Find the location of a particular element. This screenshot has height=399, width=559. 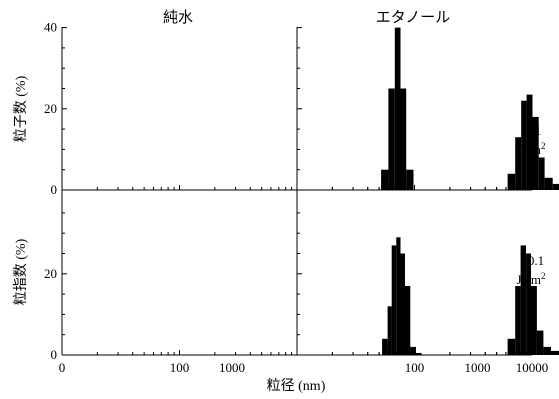

row-label-top-value: 1 is located at coordinates (538, 130).